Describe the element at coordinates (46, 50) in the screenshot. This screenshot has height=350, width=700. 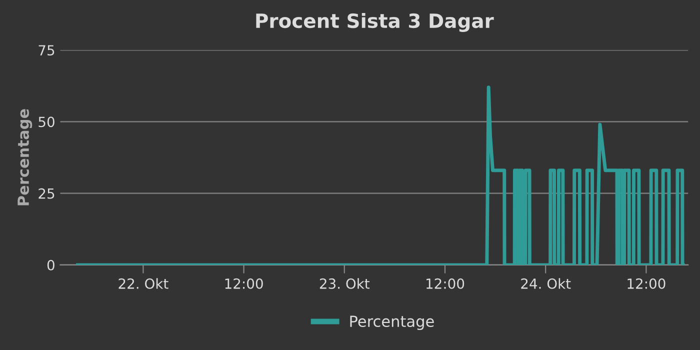
I see `y-tick-label: 75` at that location.